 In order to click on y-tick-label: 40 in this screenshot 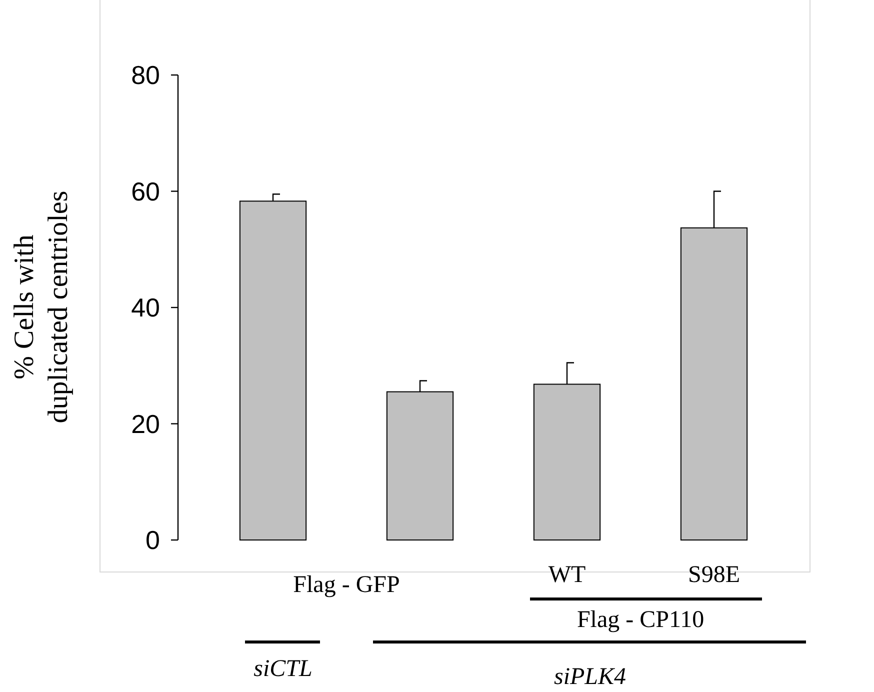, I will do `click(145, 307)`.